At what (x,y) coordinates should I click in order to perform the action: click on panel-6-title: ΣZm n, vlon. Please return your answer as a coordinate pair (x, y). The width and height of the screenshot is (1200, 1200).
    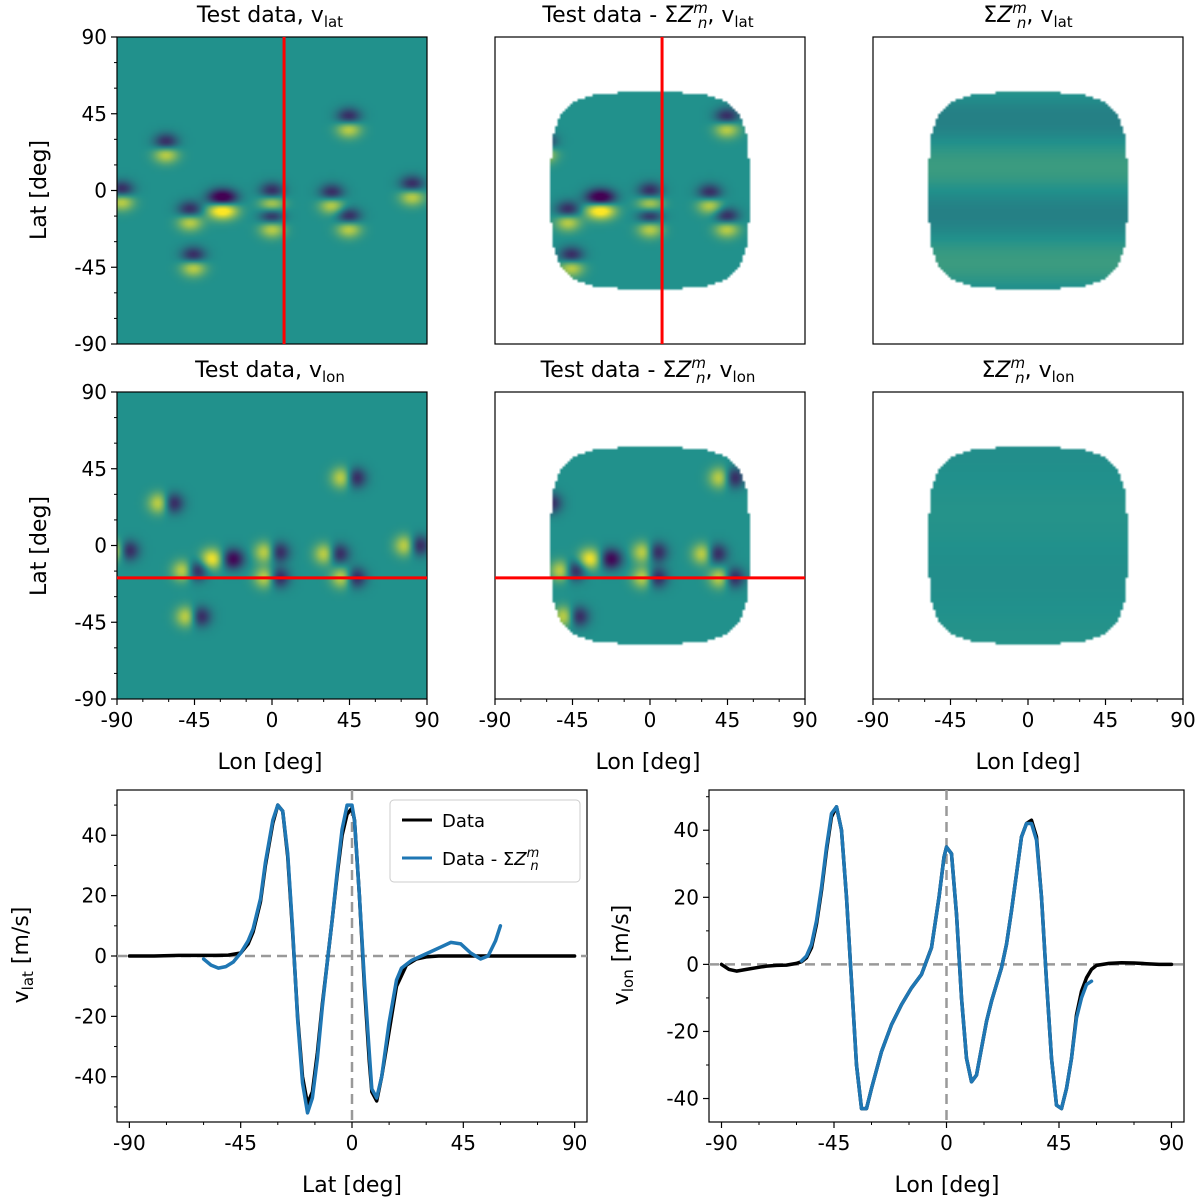
    Looking at the image, I should click on (1028, 370).